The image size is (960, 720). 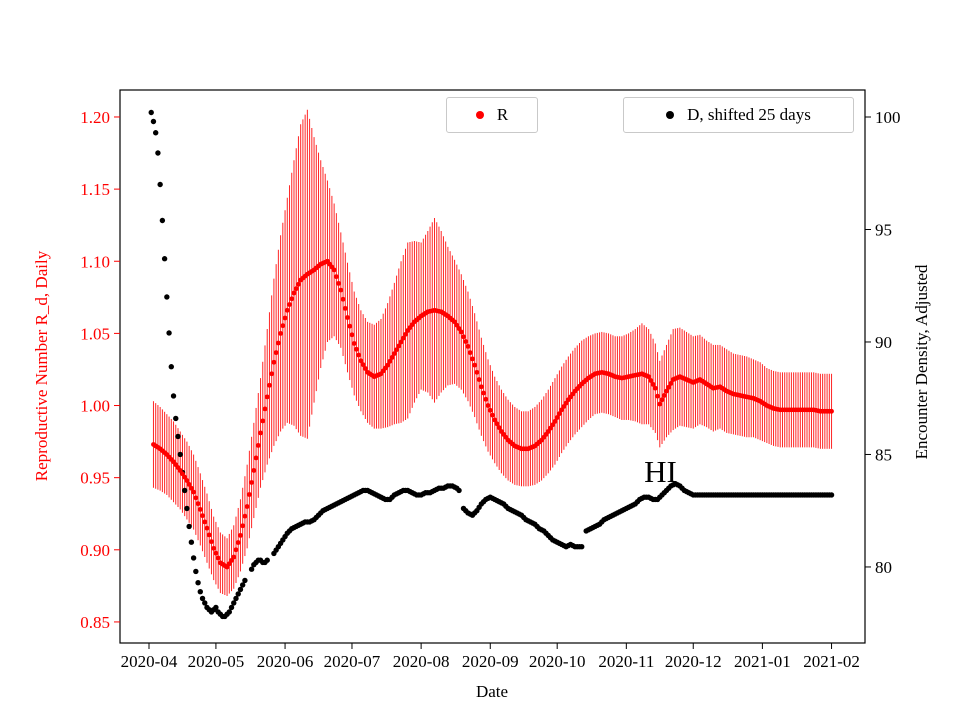 I want to click on left-tick-label: 1.00, so click(x=95, y=406).